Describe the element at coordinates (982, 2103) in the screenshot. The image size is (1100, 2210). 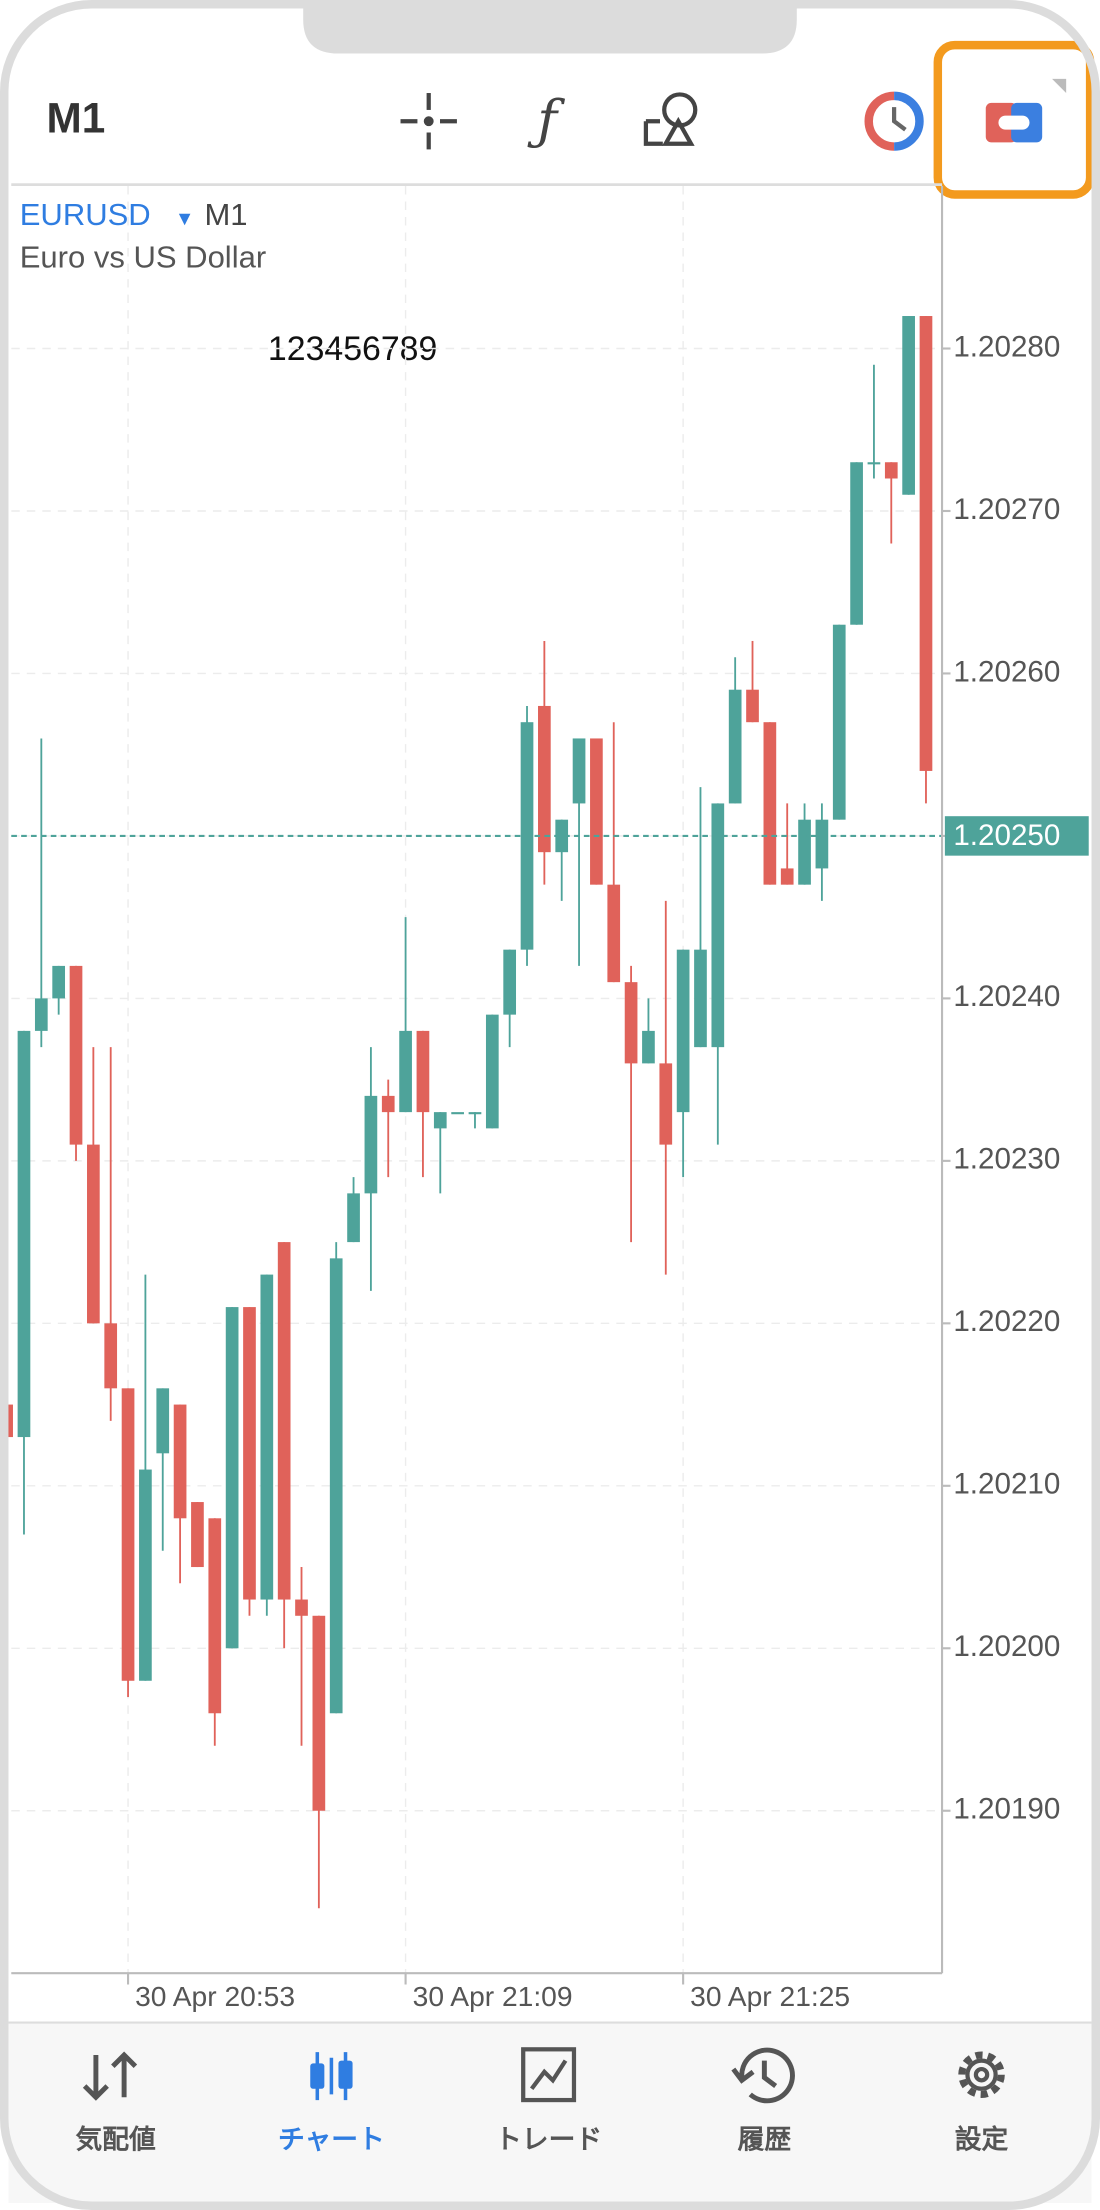
I see `tab: 設定` at that location.